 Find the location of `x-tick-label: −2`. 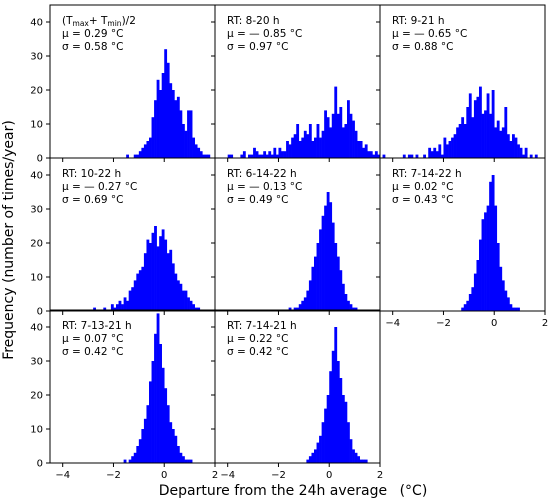

x-tick-label: −2 is located at coordinates (278, 475).